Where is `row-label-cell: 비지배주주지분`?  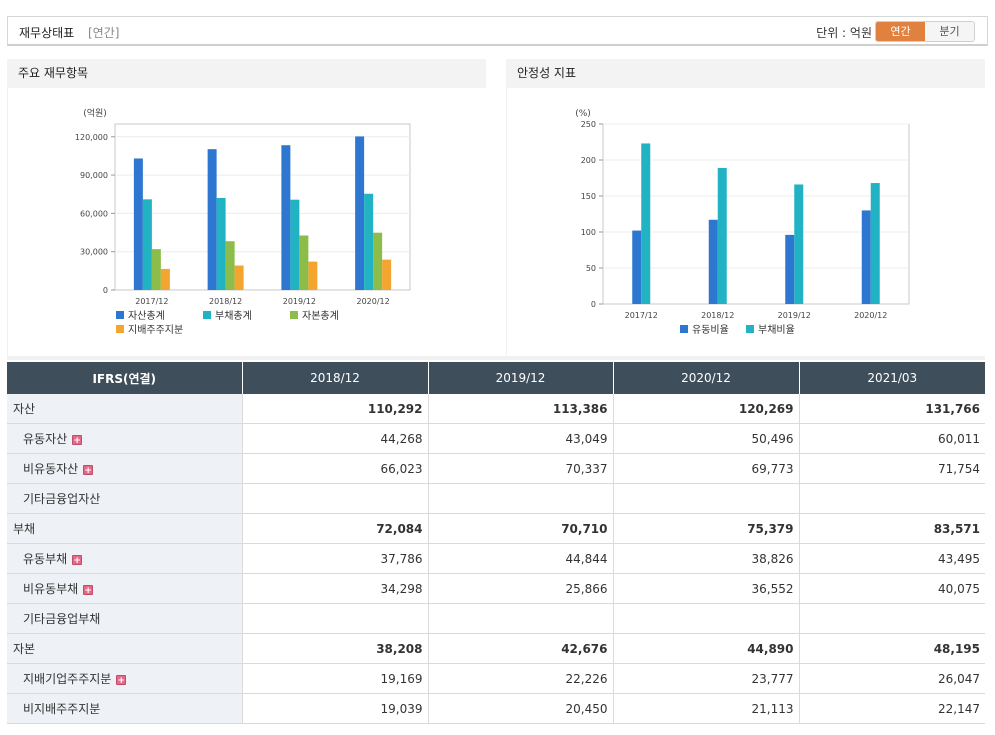 row-label-cell: 비지배주주지분 is located at coordinates (124, 708).